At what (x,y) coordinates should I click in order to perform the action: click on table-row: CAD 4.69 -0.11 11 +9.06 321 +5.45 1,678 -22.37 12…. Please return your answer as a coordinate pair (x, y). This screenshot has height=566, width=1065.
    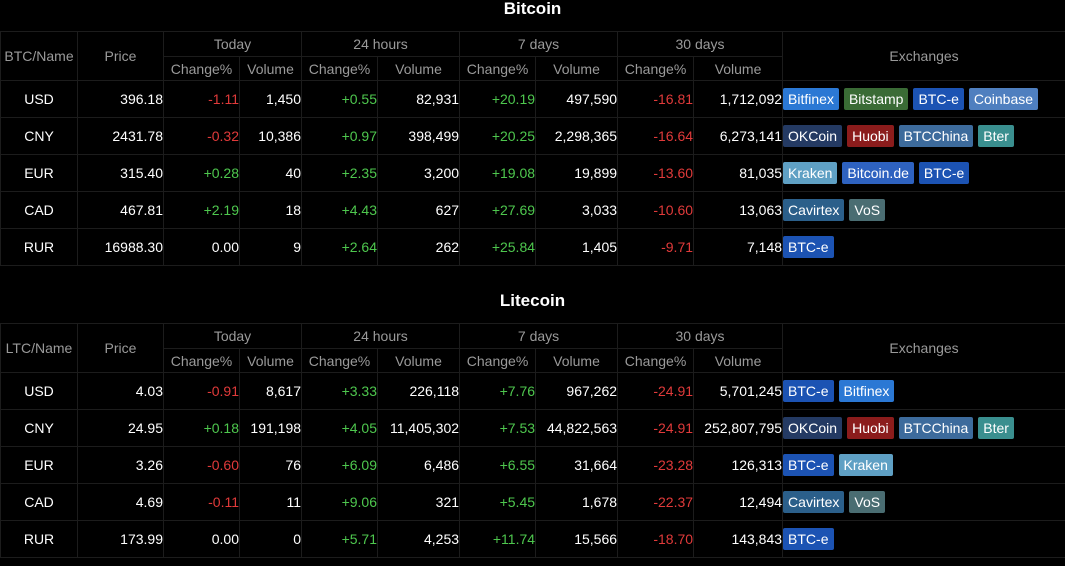
    Looking at the image, I should click on (532, 502).